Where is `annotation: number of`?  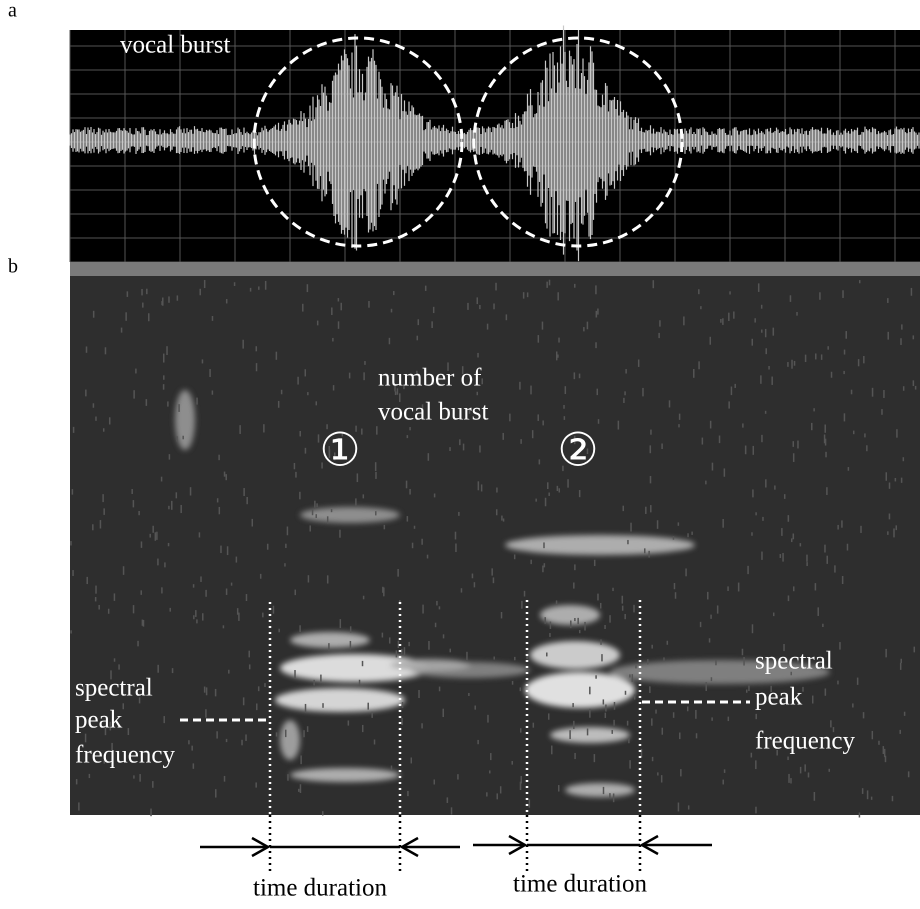 annotation: number of is located at coordinates (430, 378).